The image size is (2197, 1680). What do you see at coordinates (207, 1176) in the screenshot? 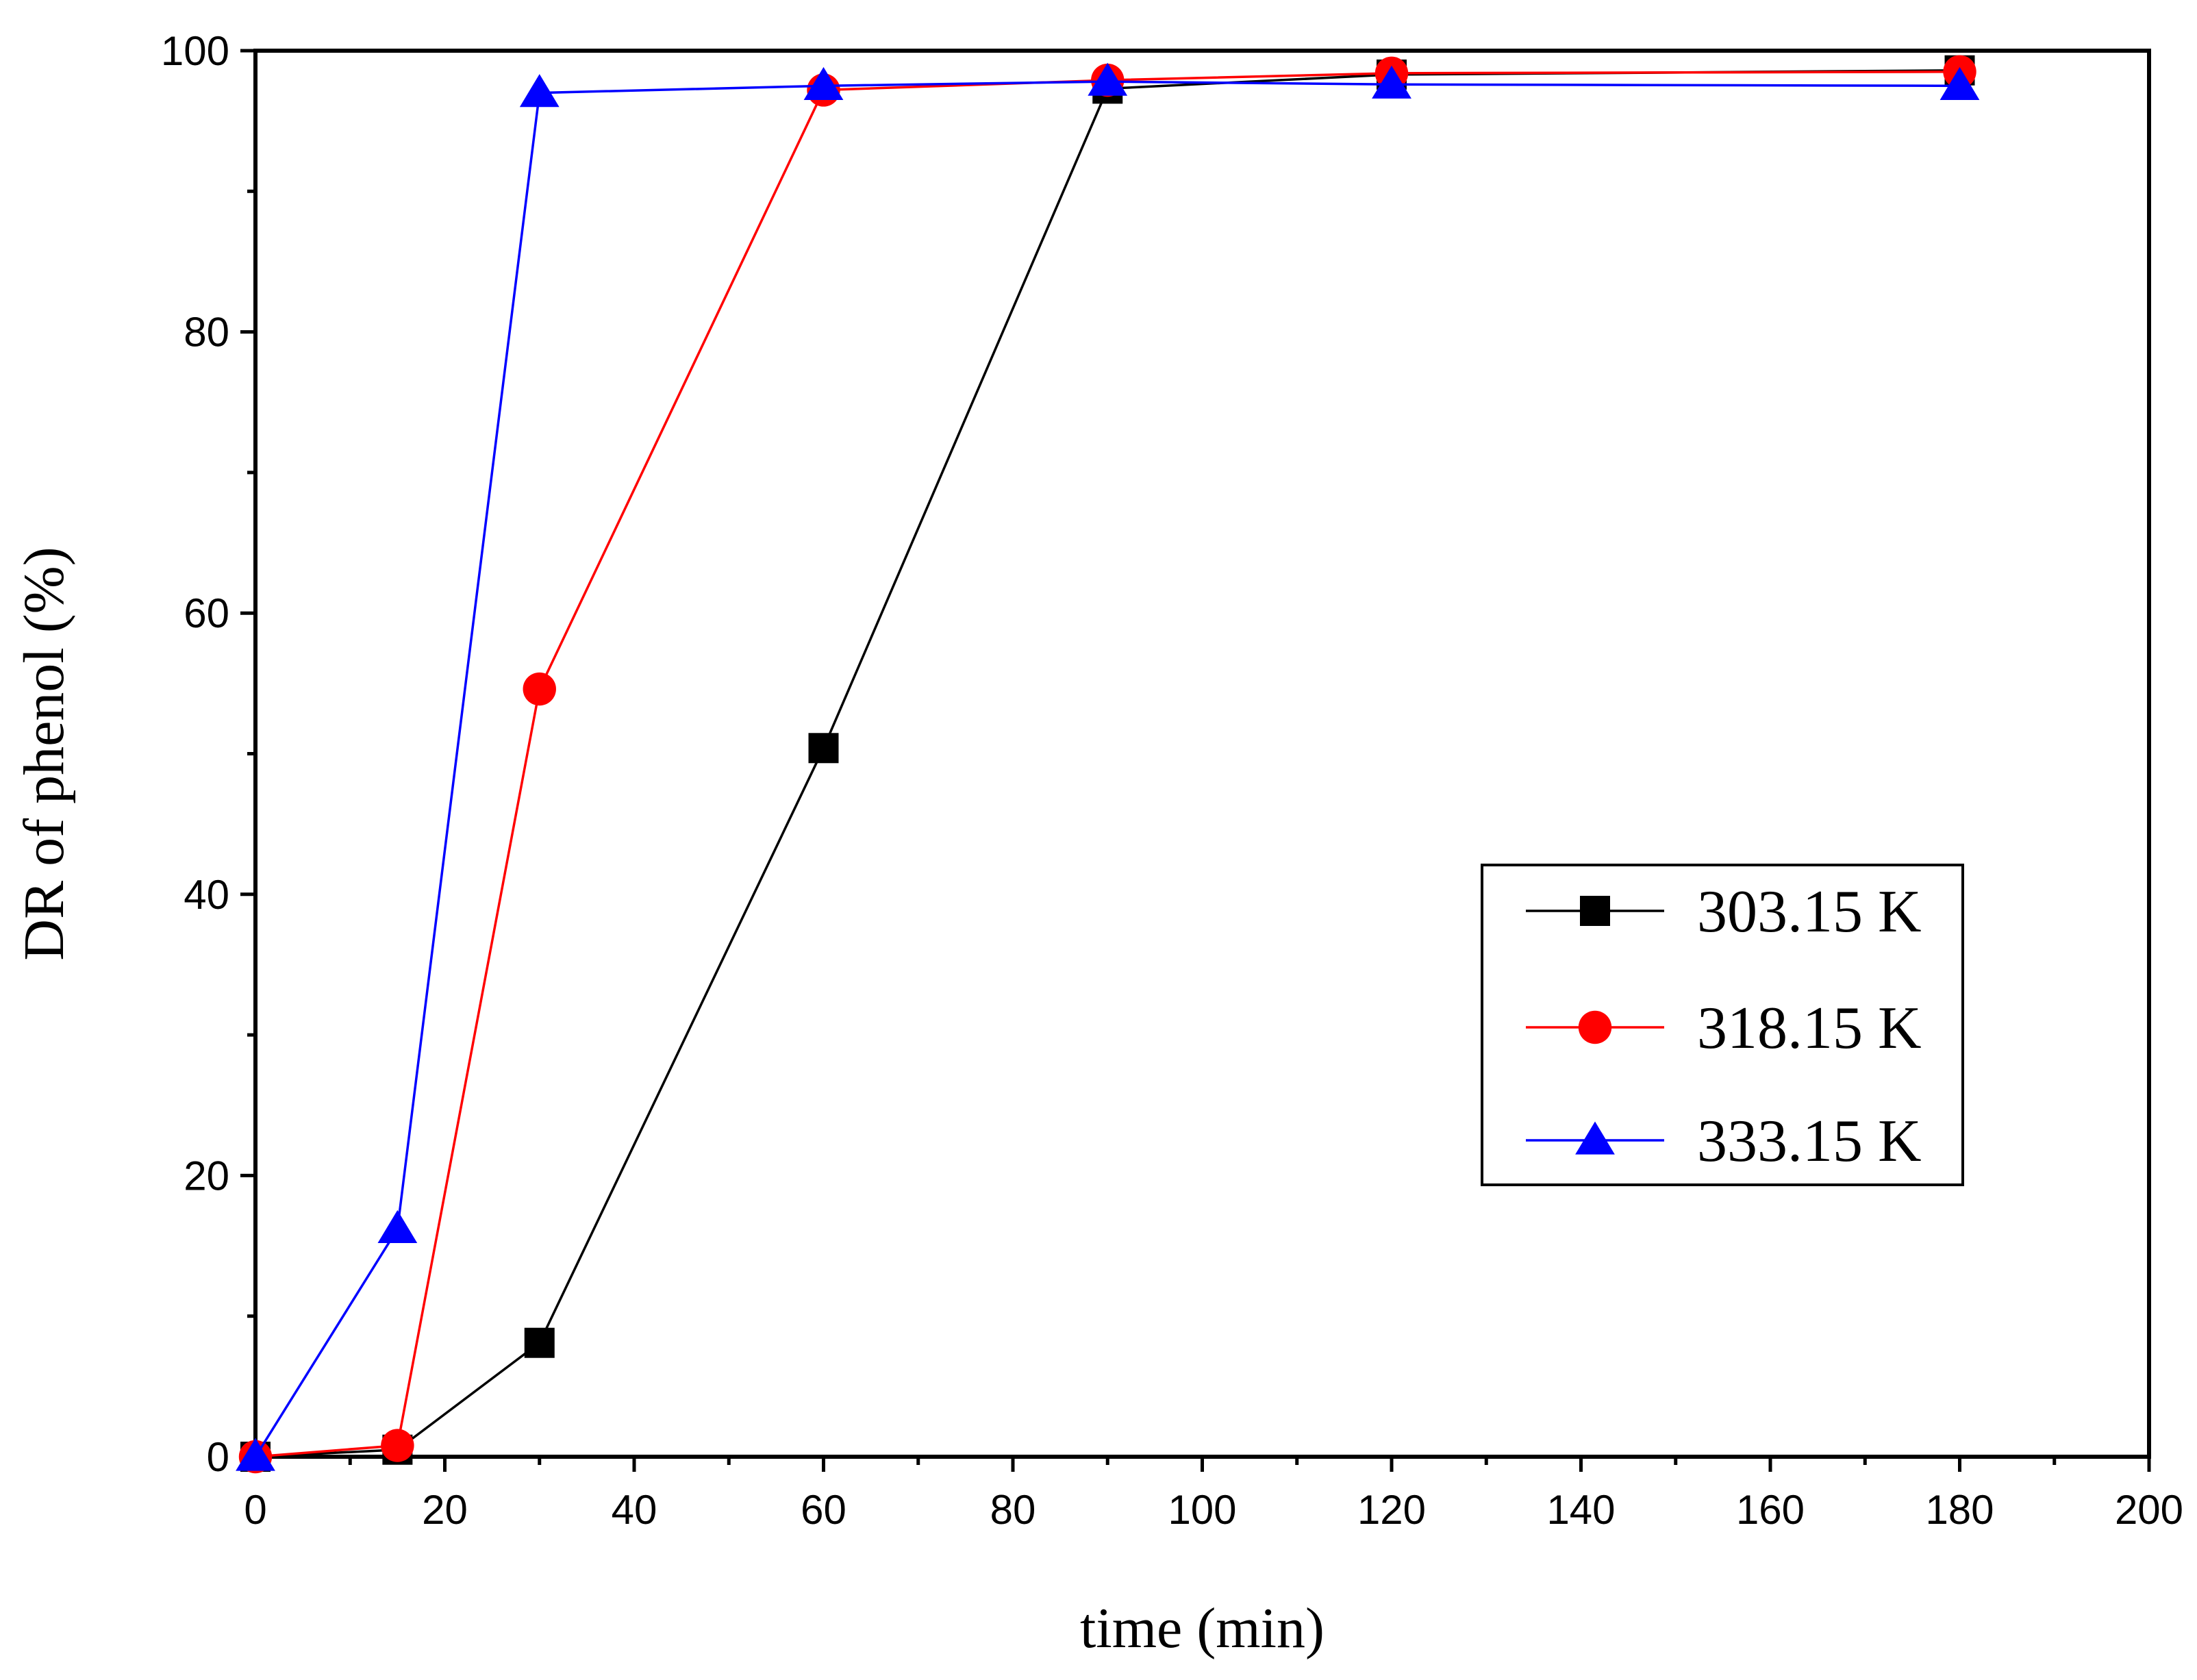
I see `y-tick-label: 20` at bounding box center [207, 1176].